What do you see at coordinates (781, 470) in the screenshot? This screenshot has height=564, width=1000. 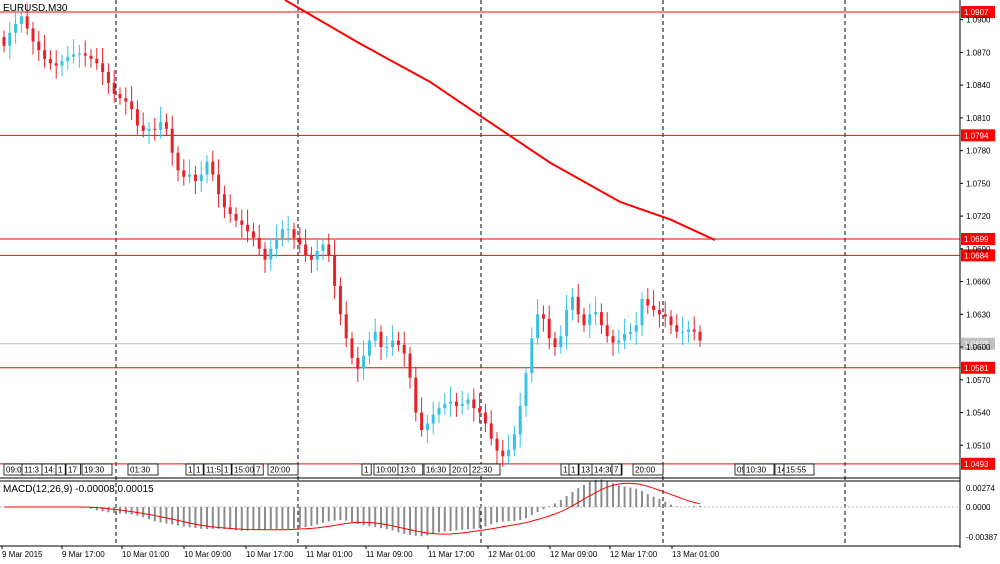 I see `event-marker-label: 14` at bounding box center [781, 470].